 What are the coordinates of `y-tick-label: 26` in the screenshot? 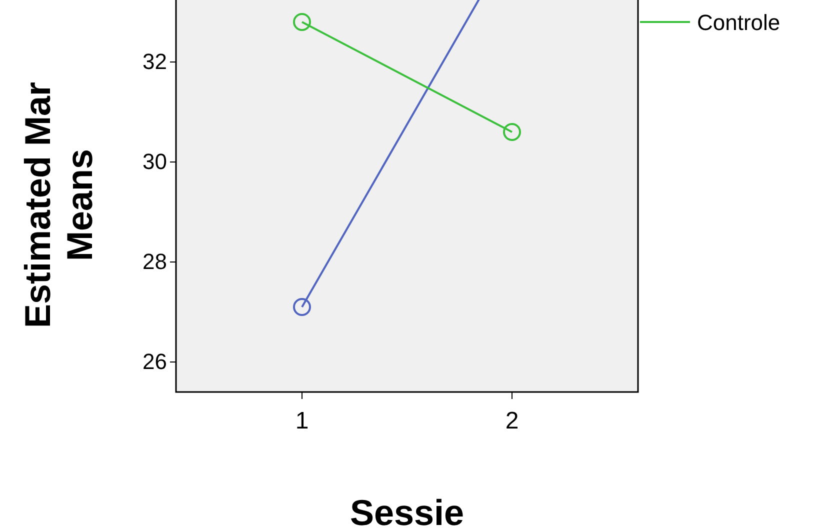 It's located at (154, 361).